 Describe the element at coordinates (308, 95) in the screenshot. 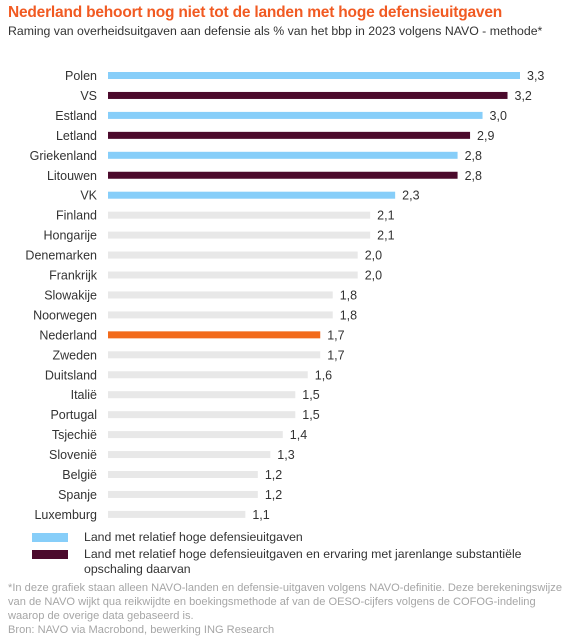

I see `bar-vs` at that location.